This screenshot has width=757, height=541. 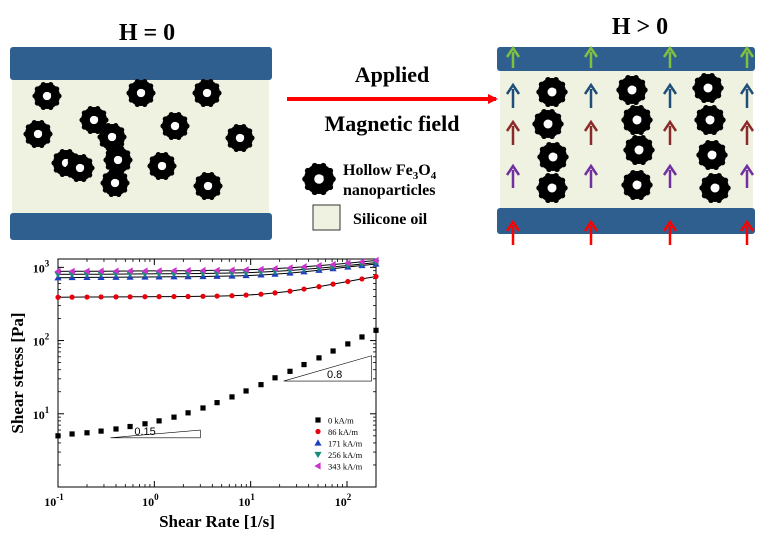 What do you see at coordinates (217, 521) in the screenshot?
I see `chart-xlabel: Shear Rate [1/s]` at bounding box center [217, 521].